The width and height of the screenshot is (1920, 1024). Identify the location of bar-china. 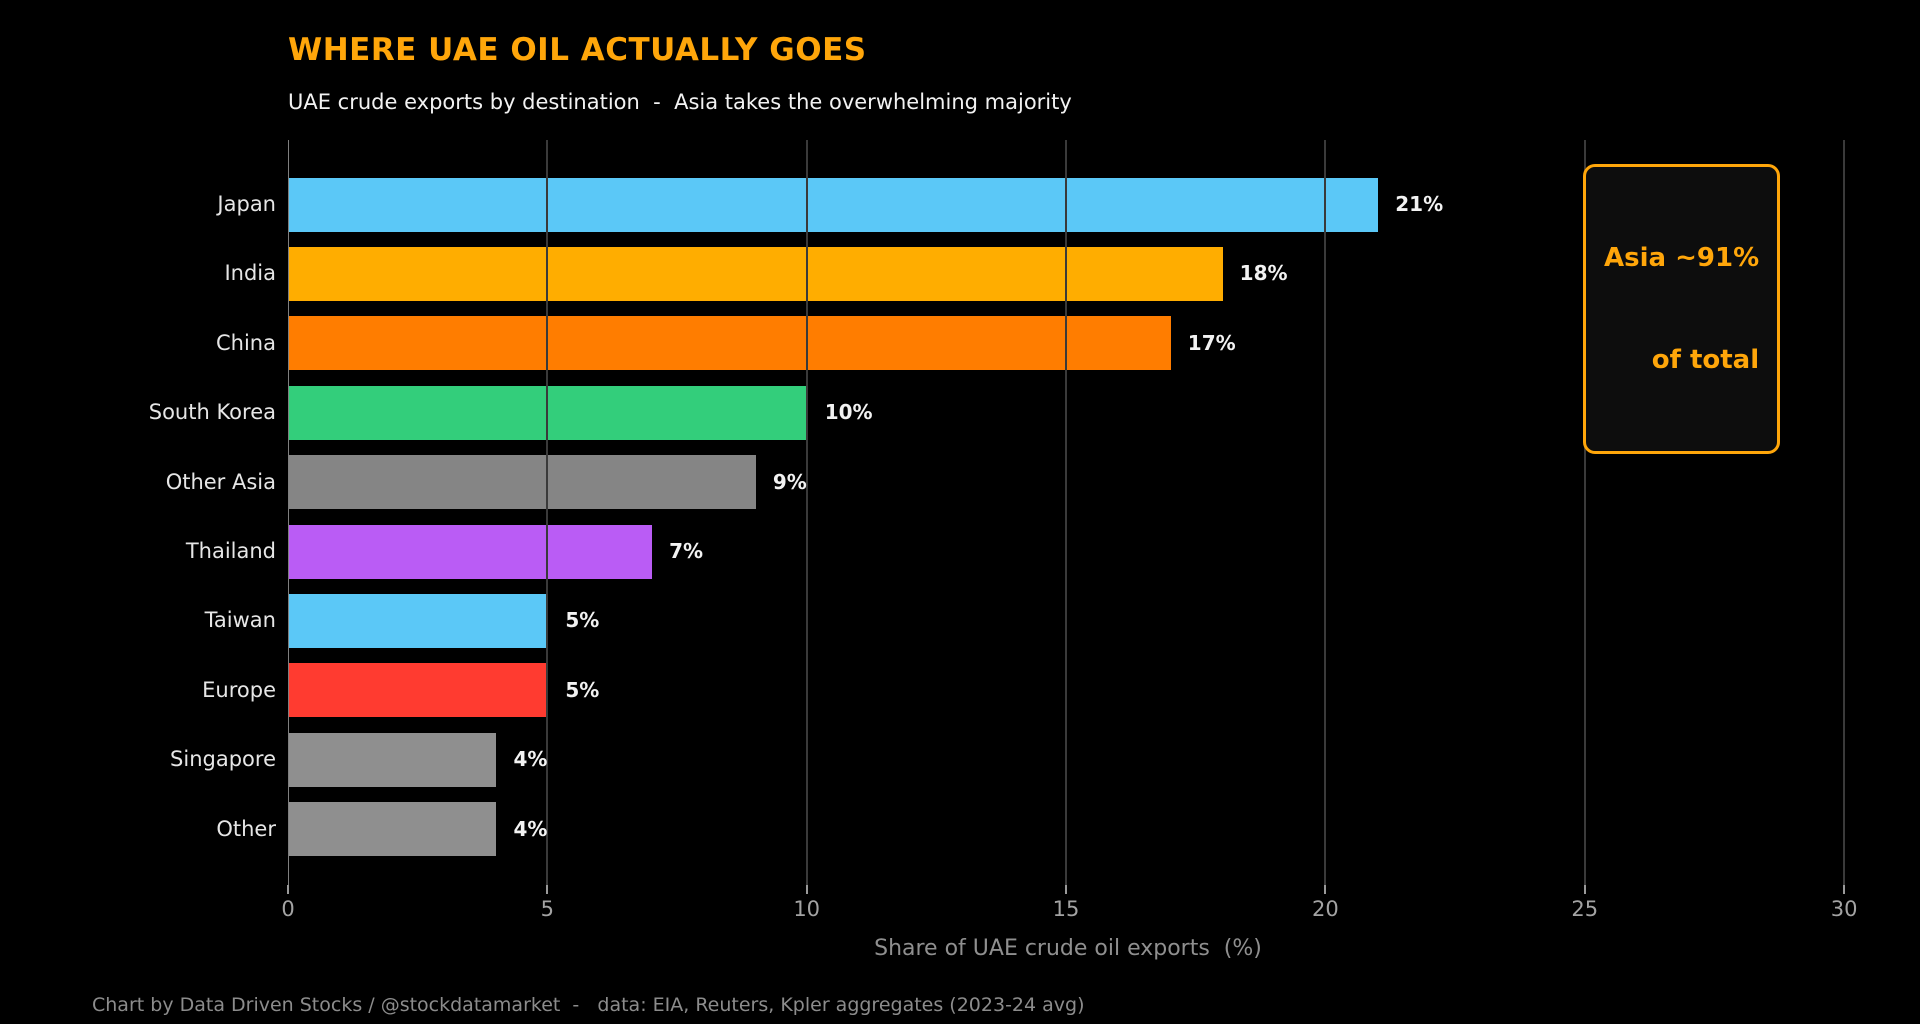
(730, 343).